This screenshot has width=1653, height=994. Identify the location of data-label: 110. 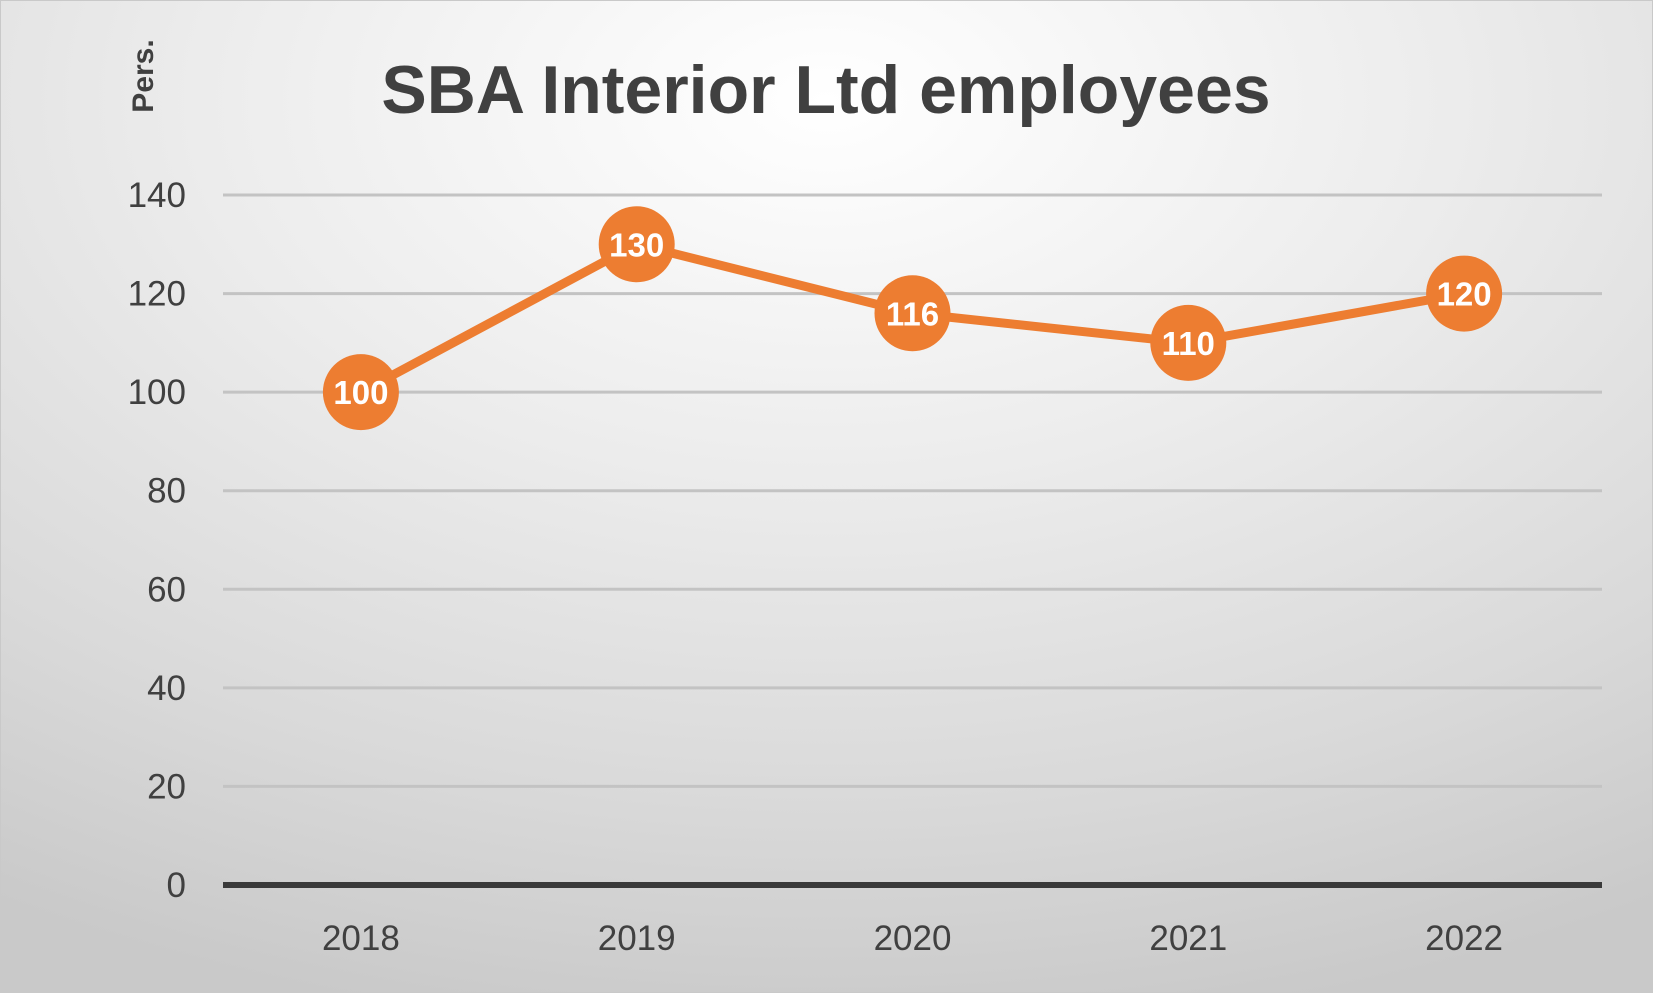
(1188, 343).